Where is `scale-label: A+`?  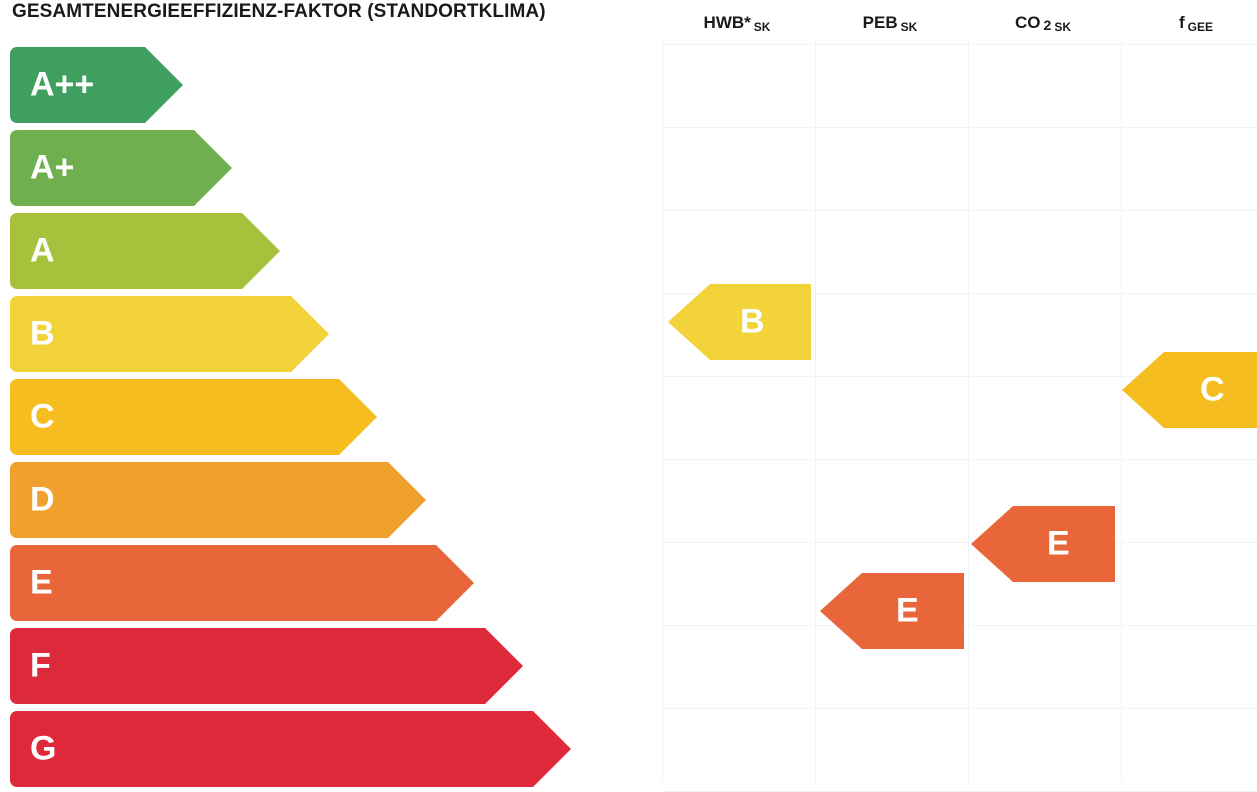
scale-label: A+ is located at coordinates (52, 167).